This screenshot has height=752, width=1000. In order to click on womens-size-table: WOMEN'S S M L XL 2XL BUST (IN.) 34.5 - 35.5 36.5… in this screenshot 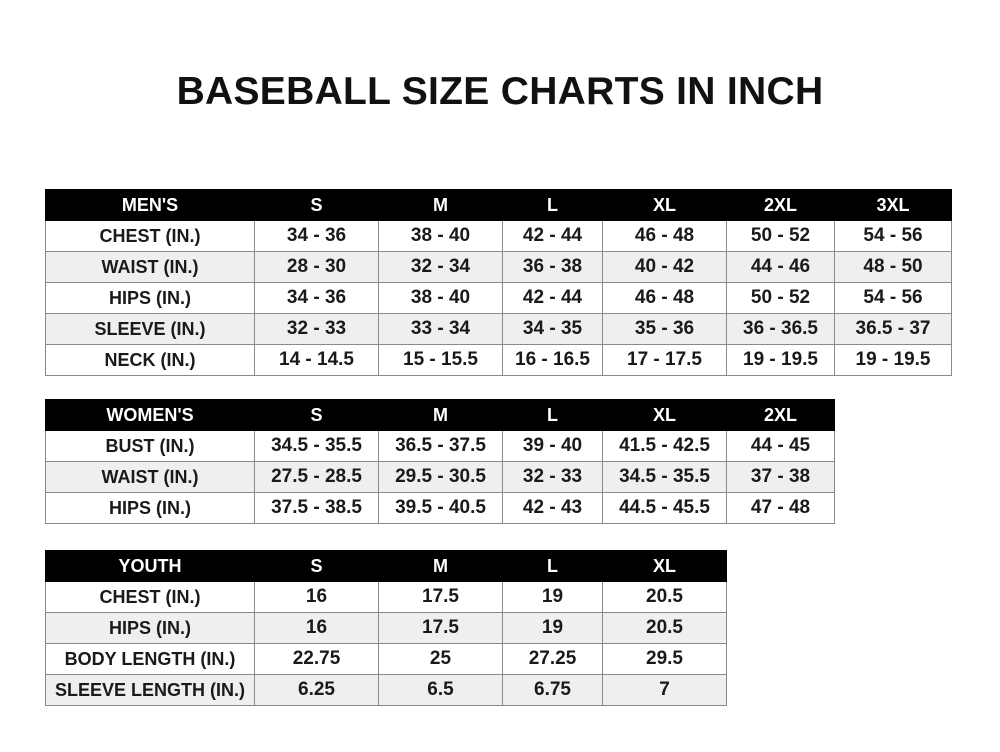, I will do `click(440, 461)`.